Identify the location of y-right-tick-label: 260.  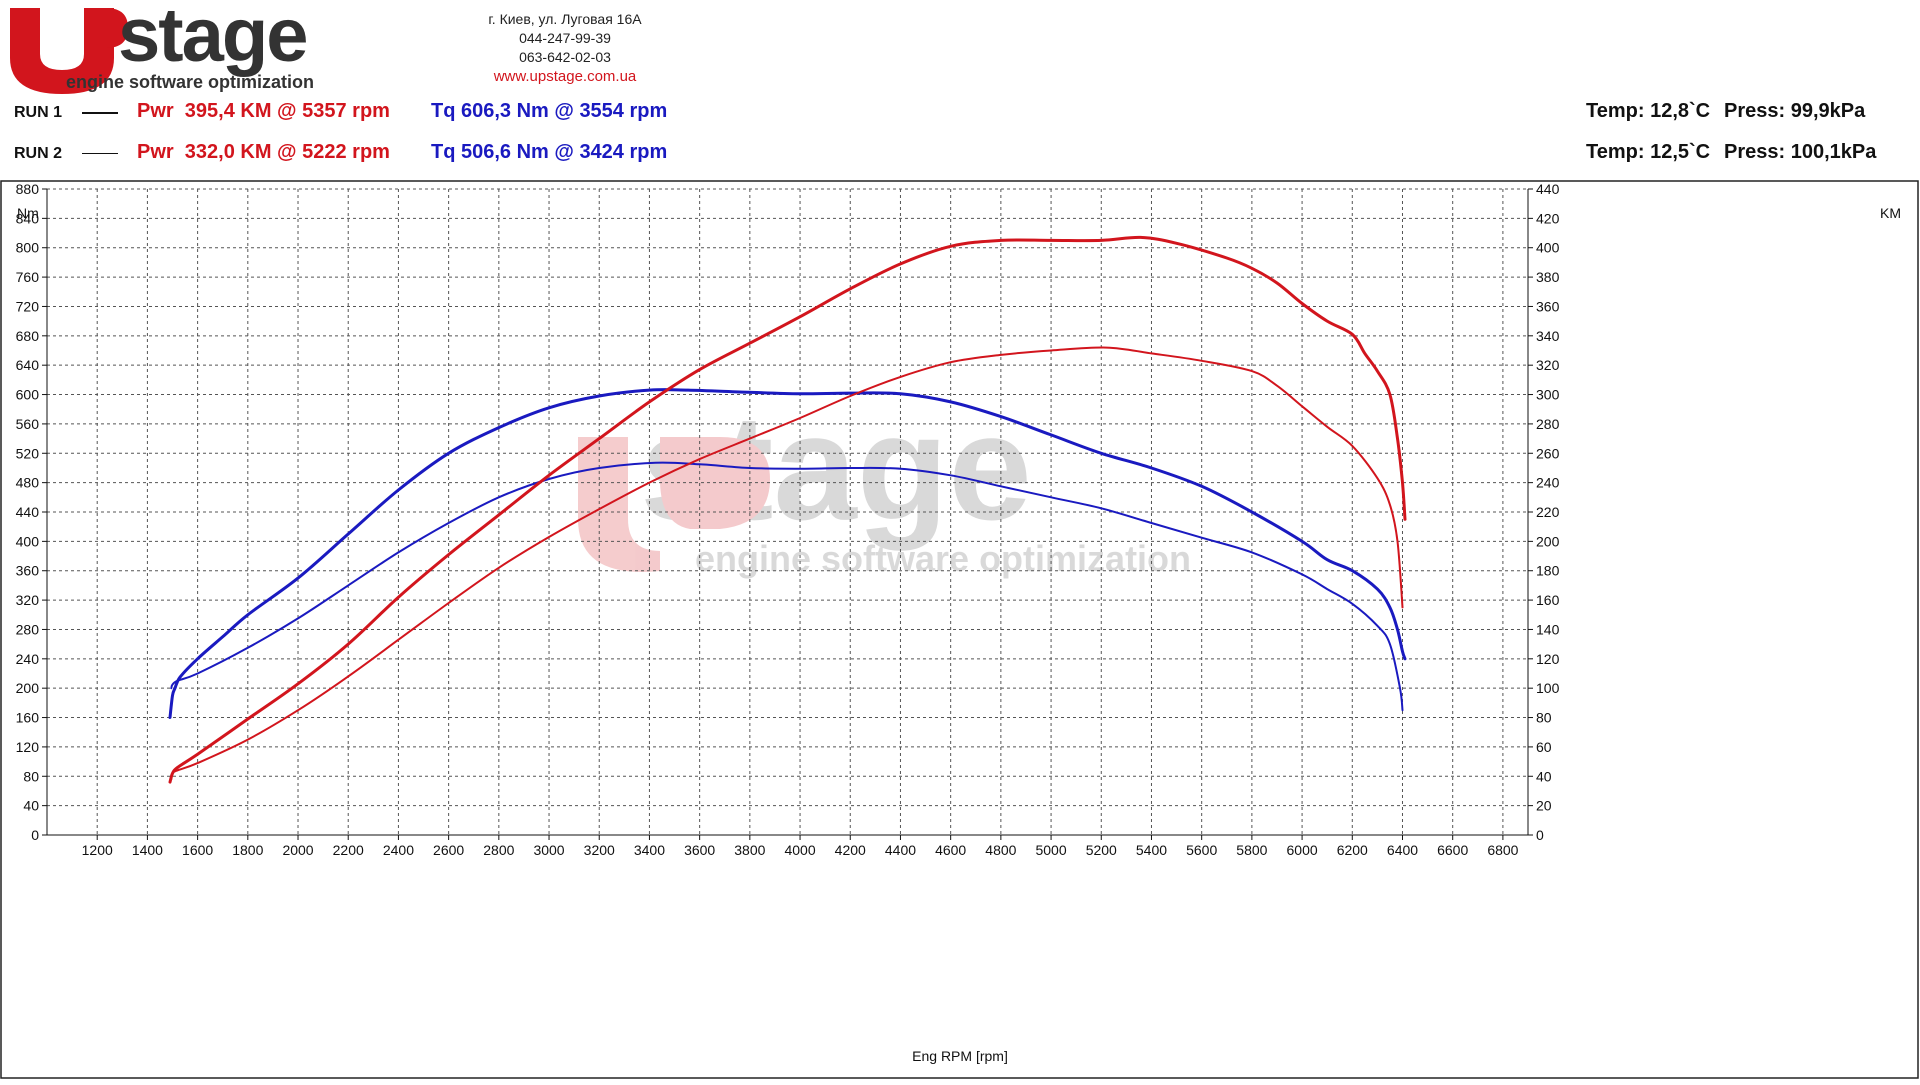
(1548, 453).